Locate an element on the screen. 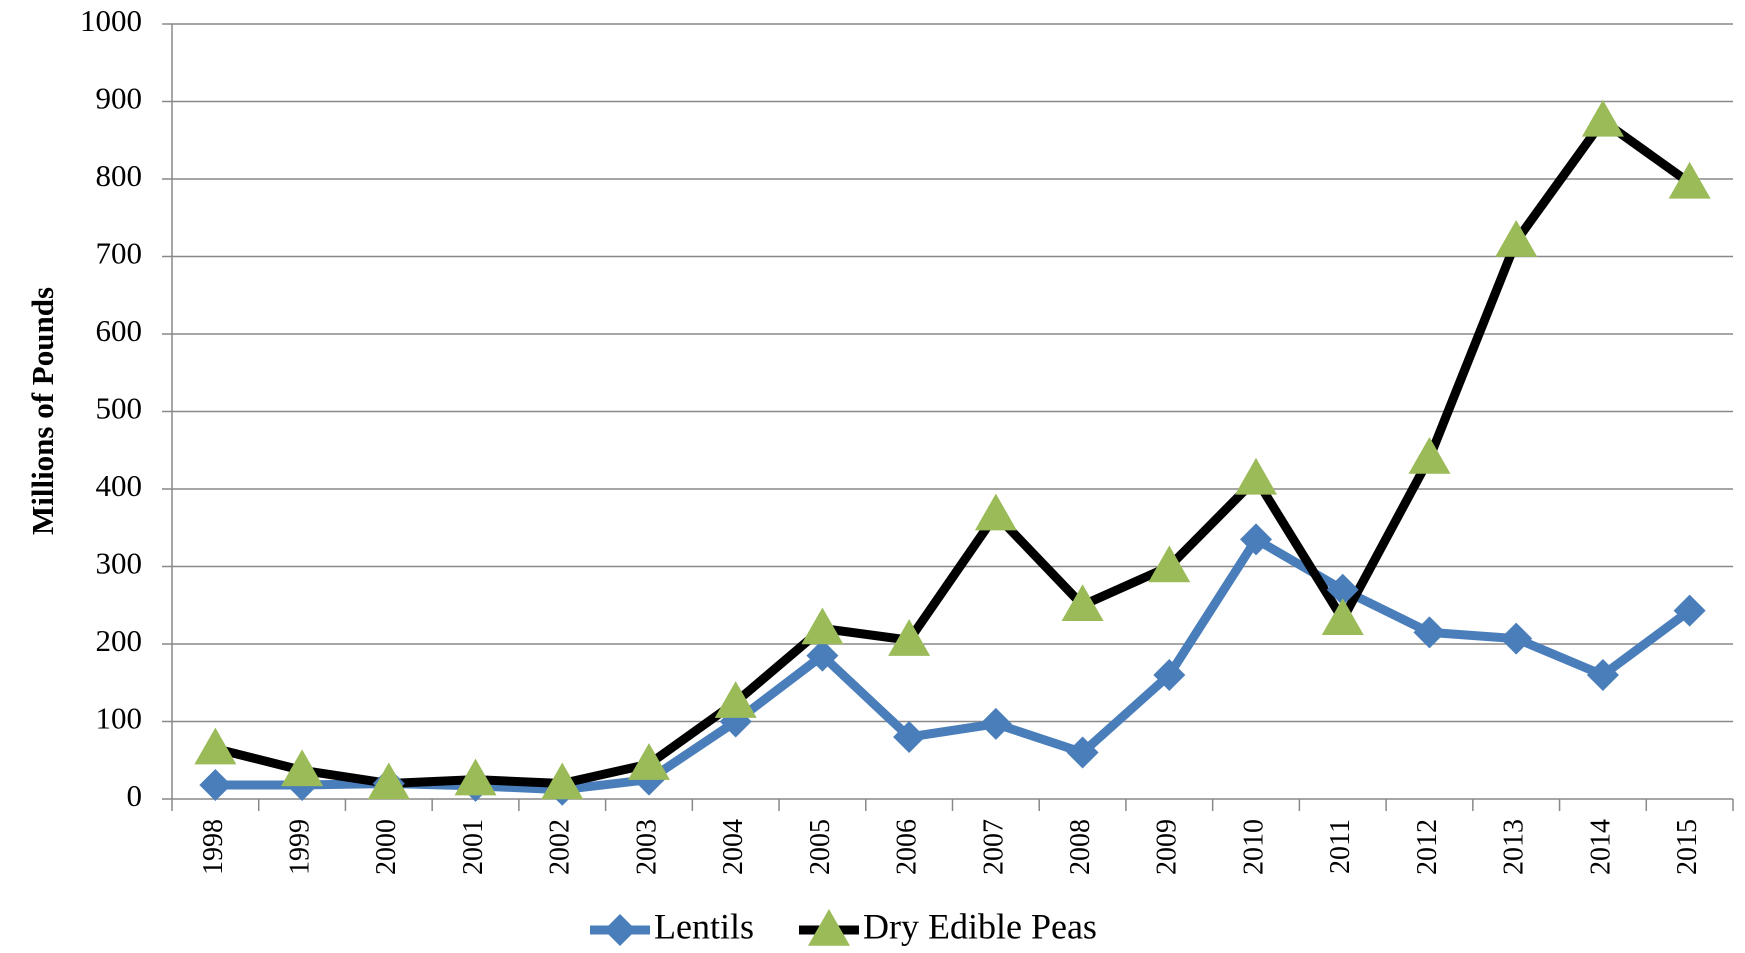  y-tick-label: 0 is located at coordinates (135, 795).